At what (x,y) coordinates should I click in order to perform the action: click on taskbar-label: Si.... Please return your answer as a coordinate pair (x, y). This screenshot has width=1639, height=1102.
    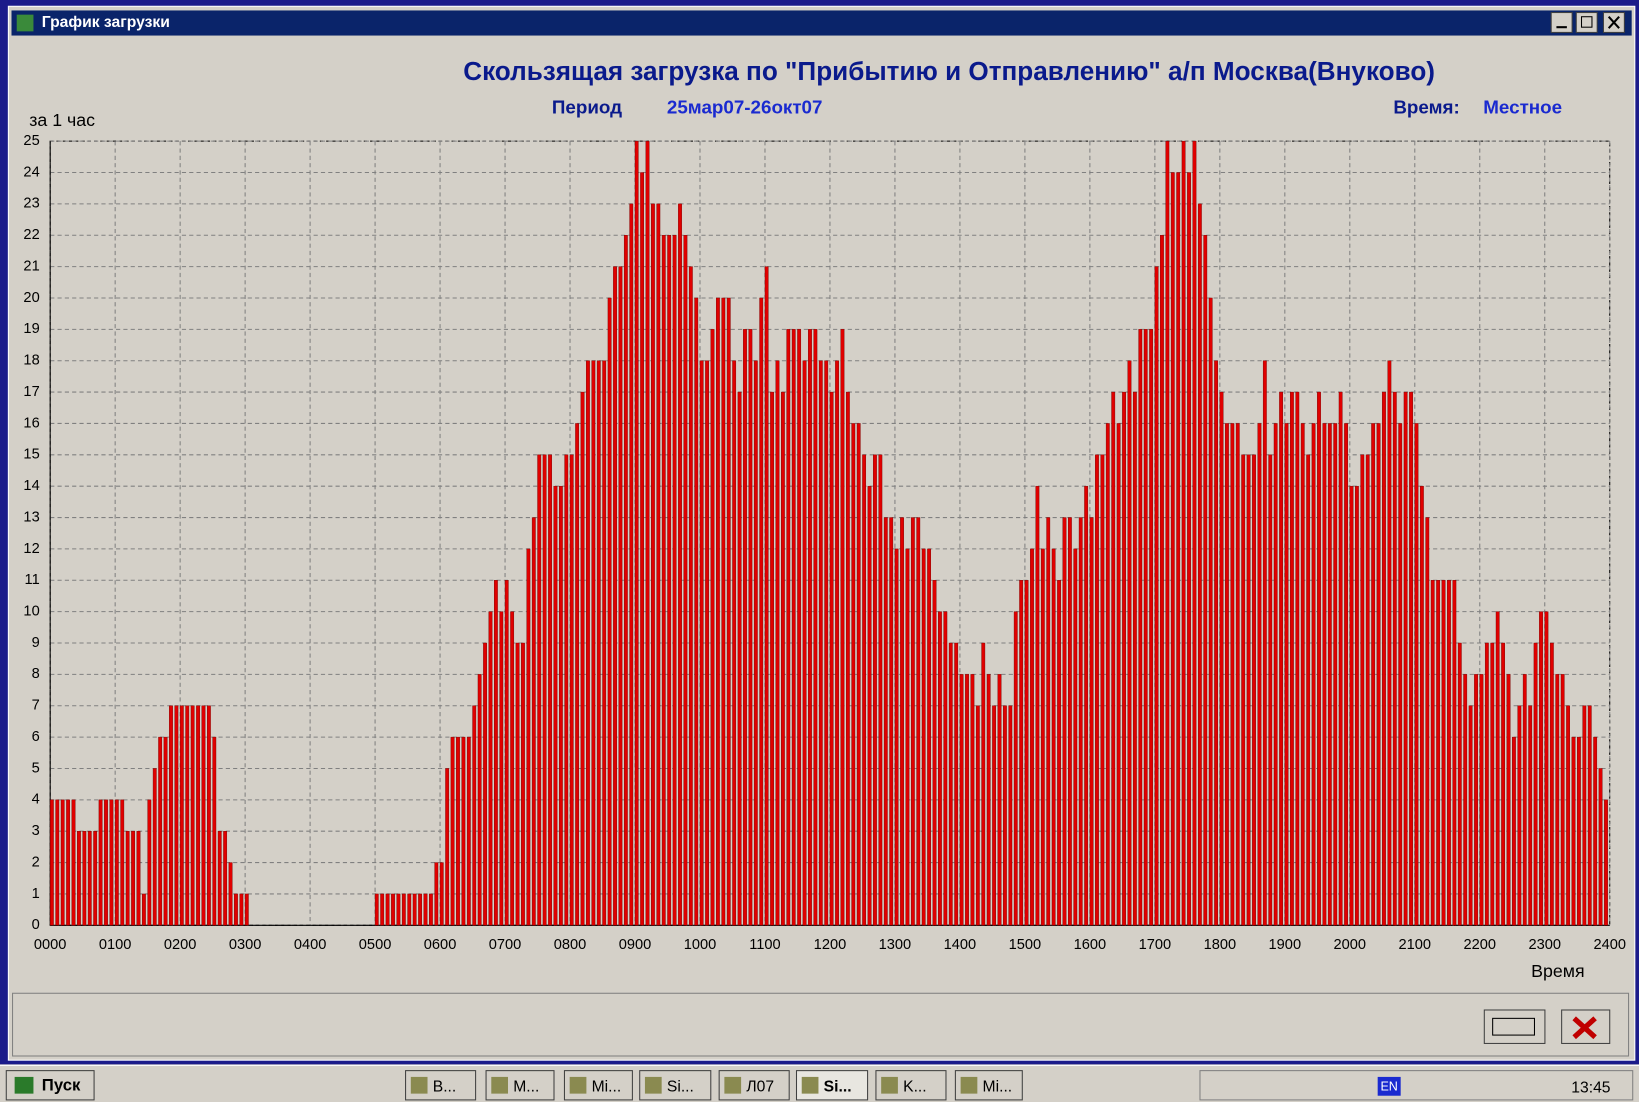
    Looking at the image, I should click on (680, 1087).